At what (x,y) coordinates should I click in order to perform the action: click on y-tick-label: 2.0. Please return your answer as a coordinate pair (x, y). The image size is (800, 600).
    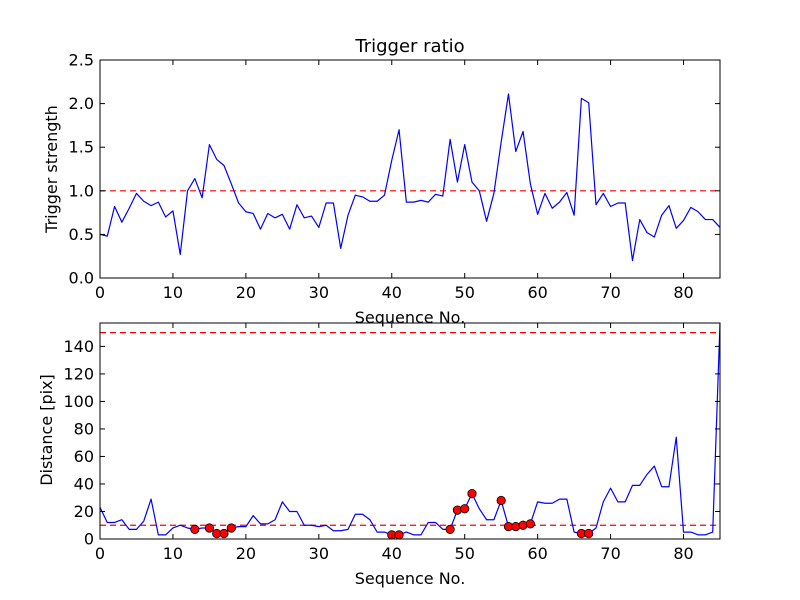
    Looking at the image, I should click on (81, 103).